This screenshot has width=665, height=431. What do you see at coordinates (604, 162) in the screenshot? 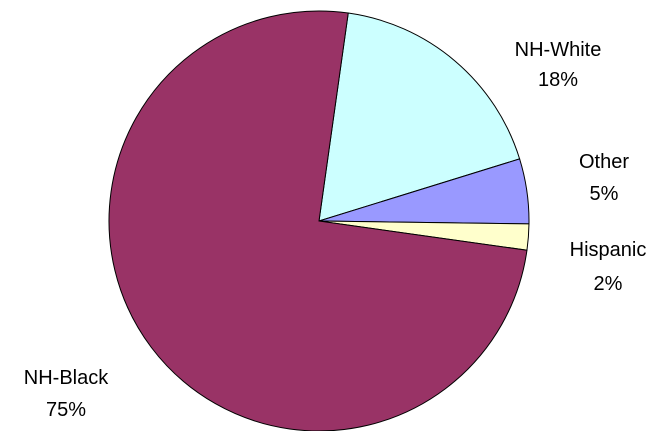
I see `slice-label-other: Other` at bounding box center [604, 162].